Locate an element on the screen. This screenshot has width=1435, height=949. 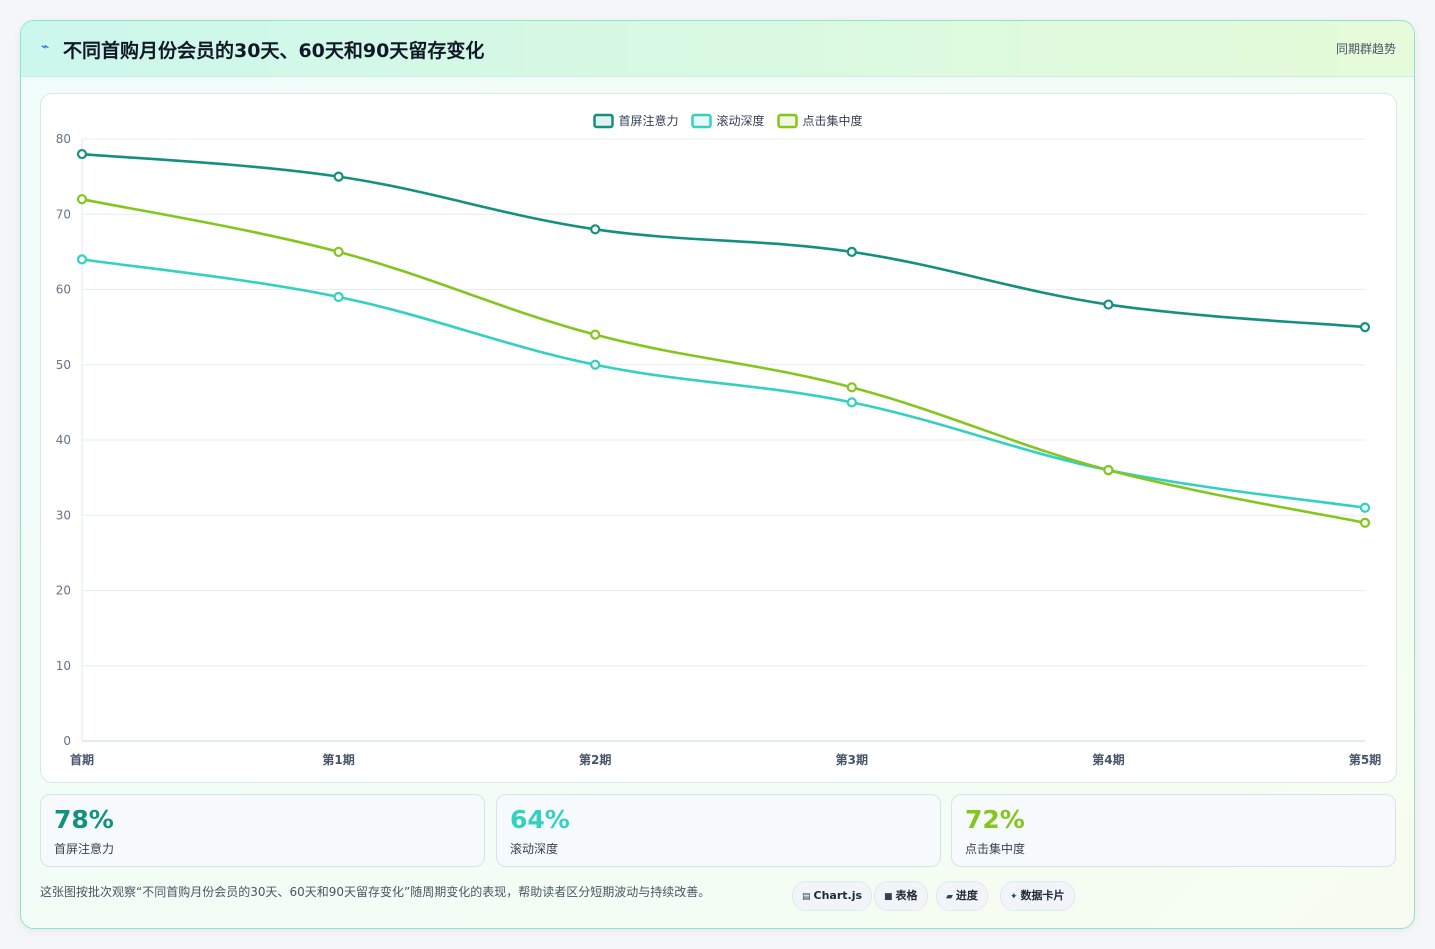
stat-value: 64% is located at coordinates (540, 819).